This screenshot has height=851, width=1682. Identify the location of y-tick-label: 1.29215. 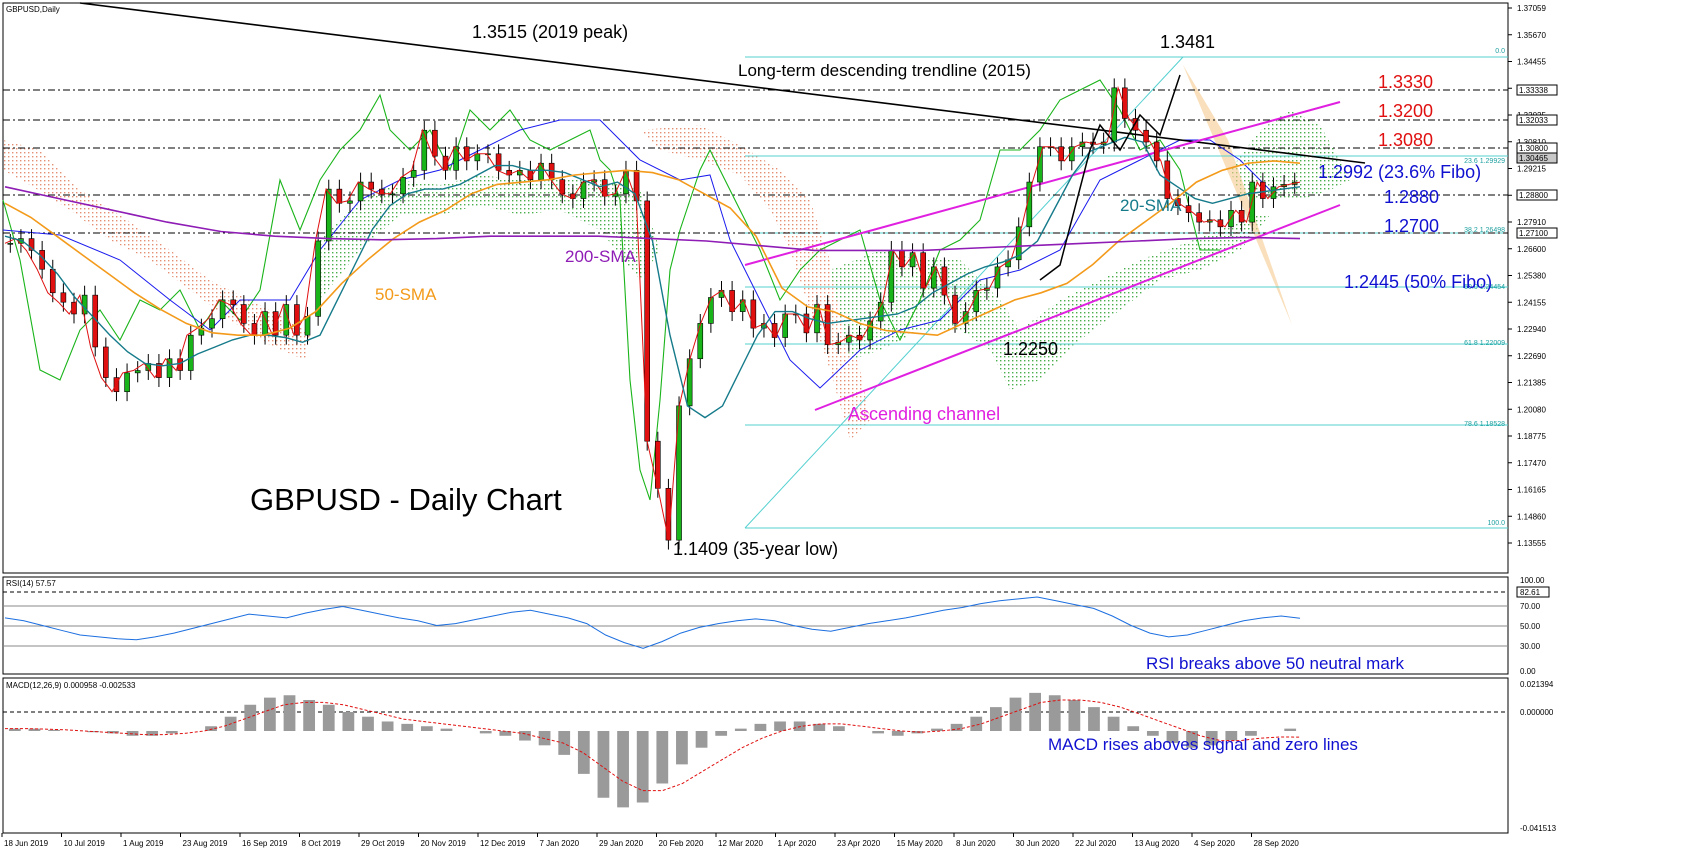
(1531, 169).